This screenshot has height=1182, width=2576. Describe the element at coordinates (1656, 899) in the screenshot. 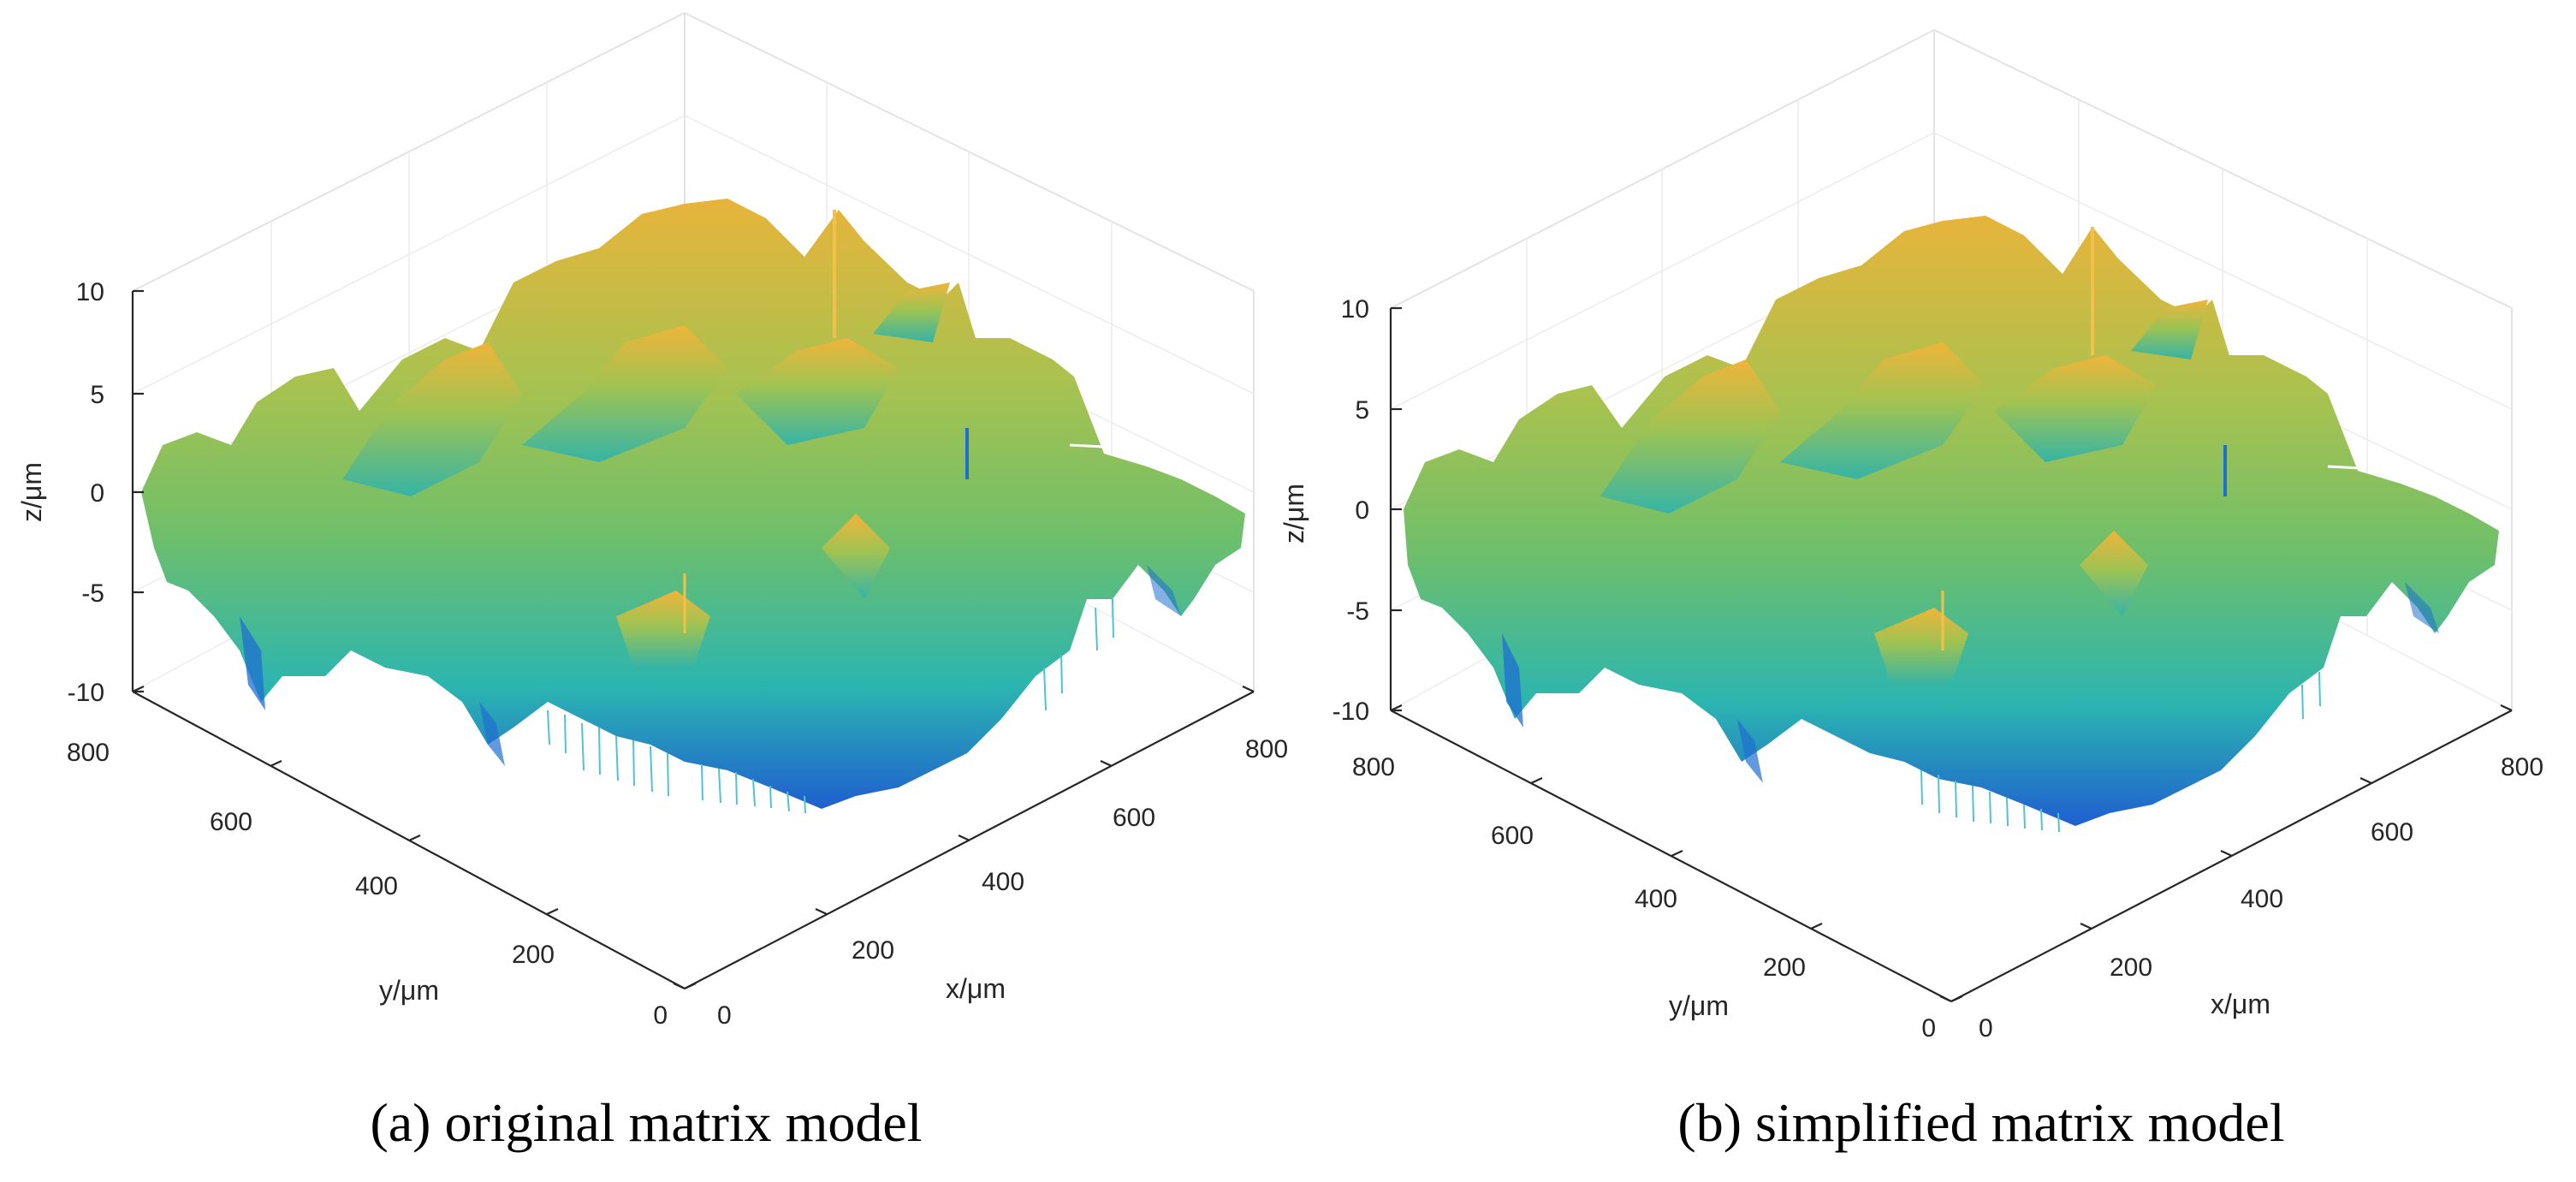

I see `panel-b-y-tick-400: 400` at that location.